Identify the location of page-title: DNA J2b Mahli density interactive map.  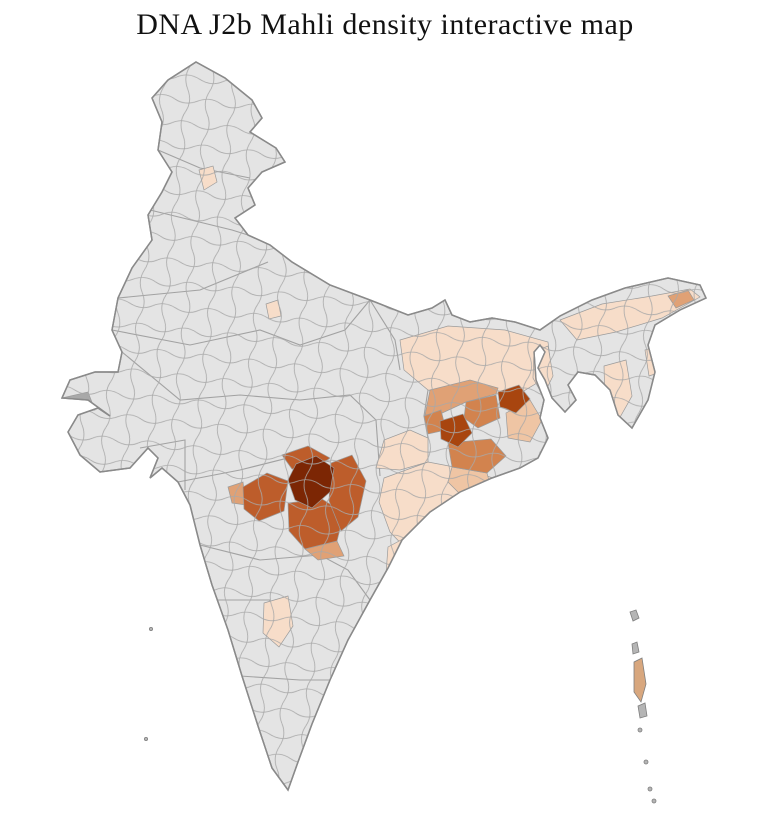
(385, 24).